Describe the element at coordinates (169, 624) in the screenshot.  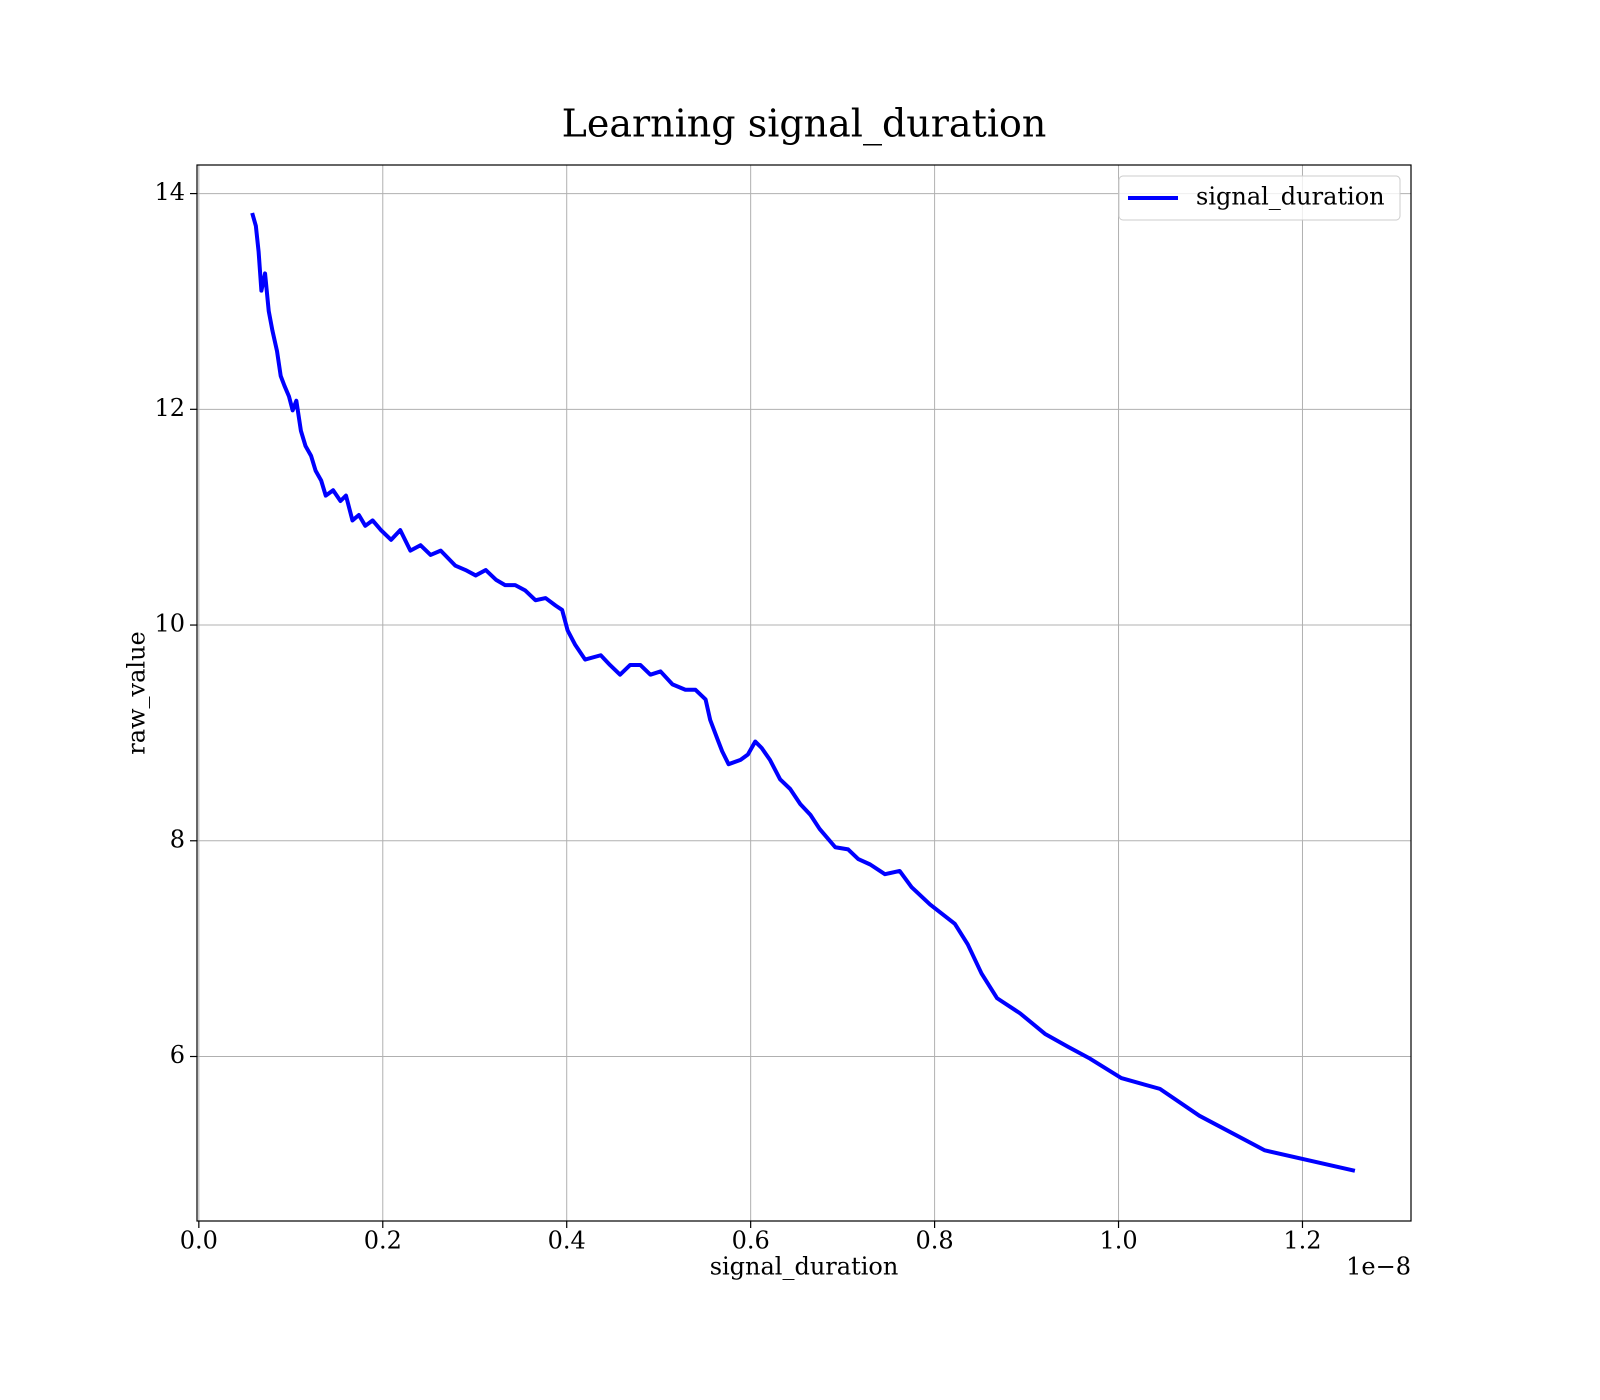
I see `y-tick-label: 10` at that location.